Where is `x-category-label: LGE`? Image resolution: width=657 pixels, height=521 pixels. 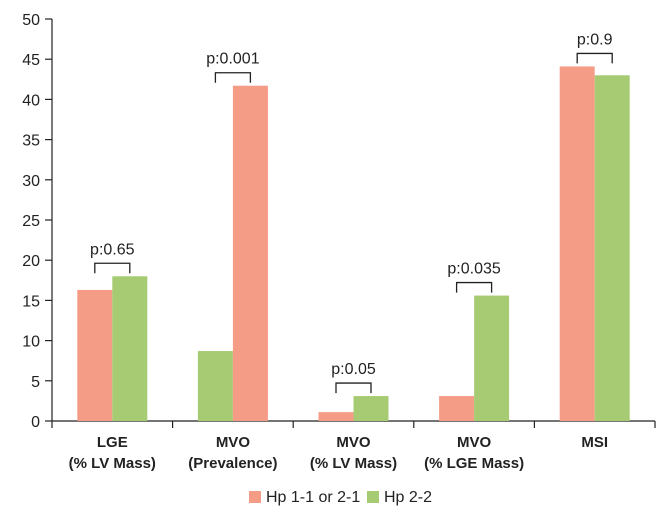 x-category-label: LGE is located at coordinates (112, 442).